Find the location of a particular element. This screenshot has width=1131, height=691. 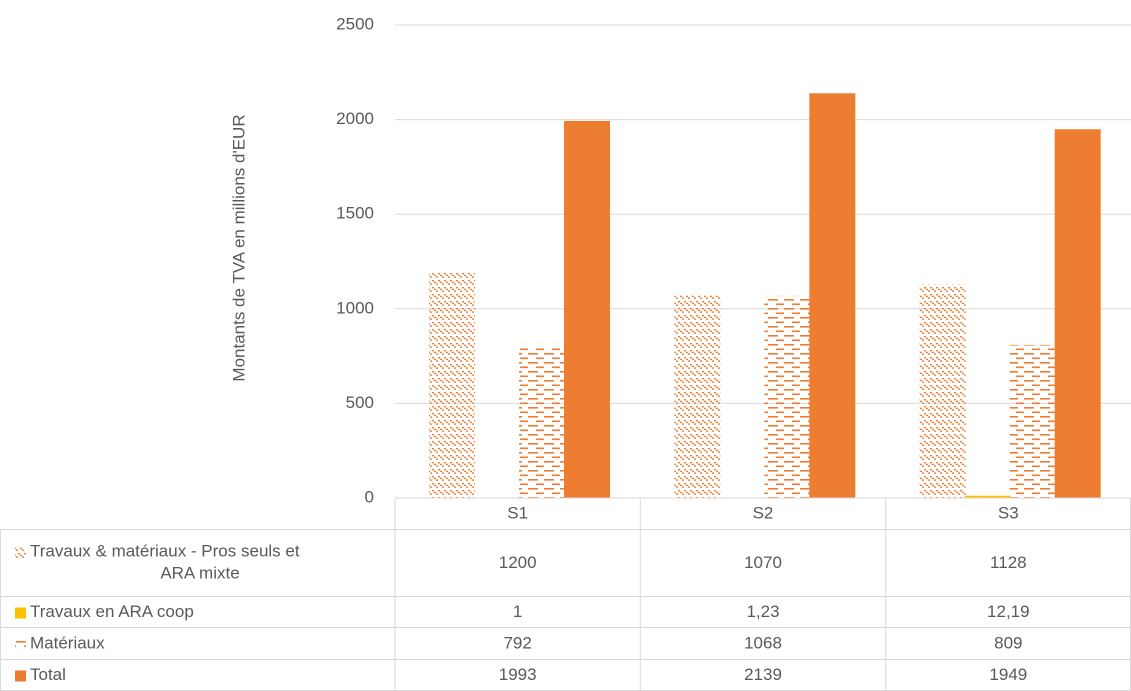

data-label: 12,19 is located at coordinates (1008, 611).